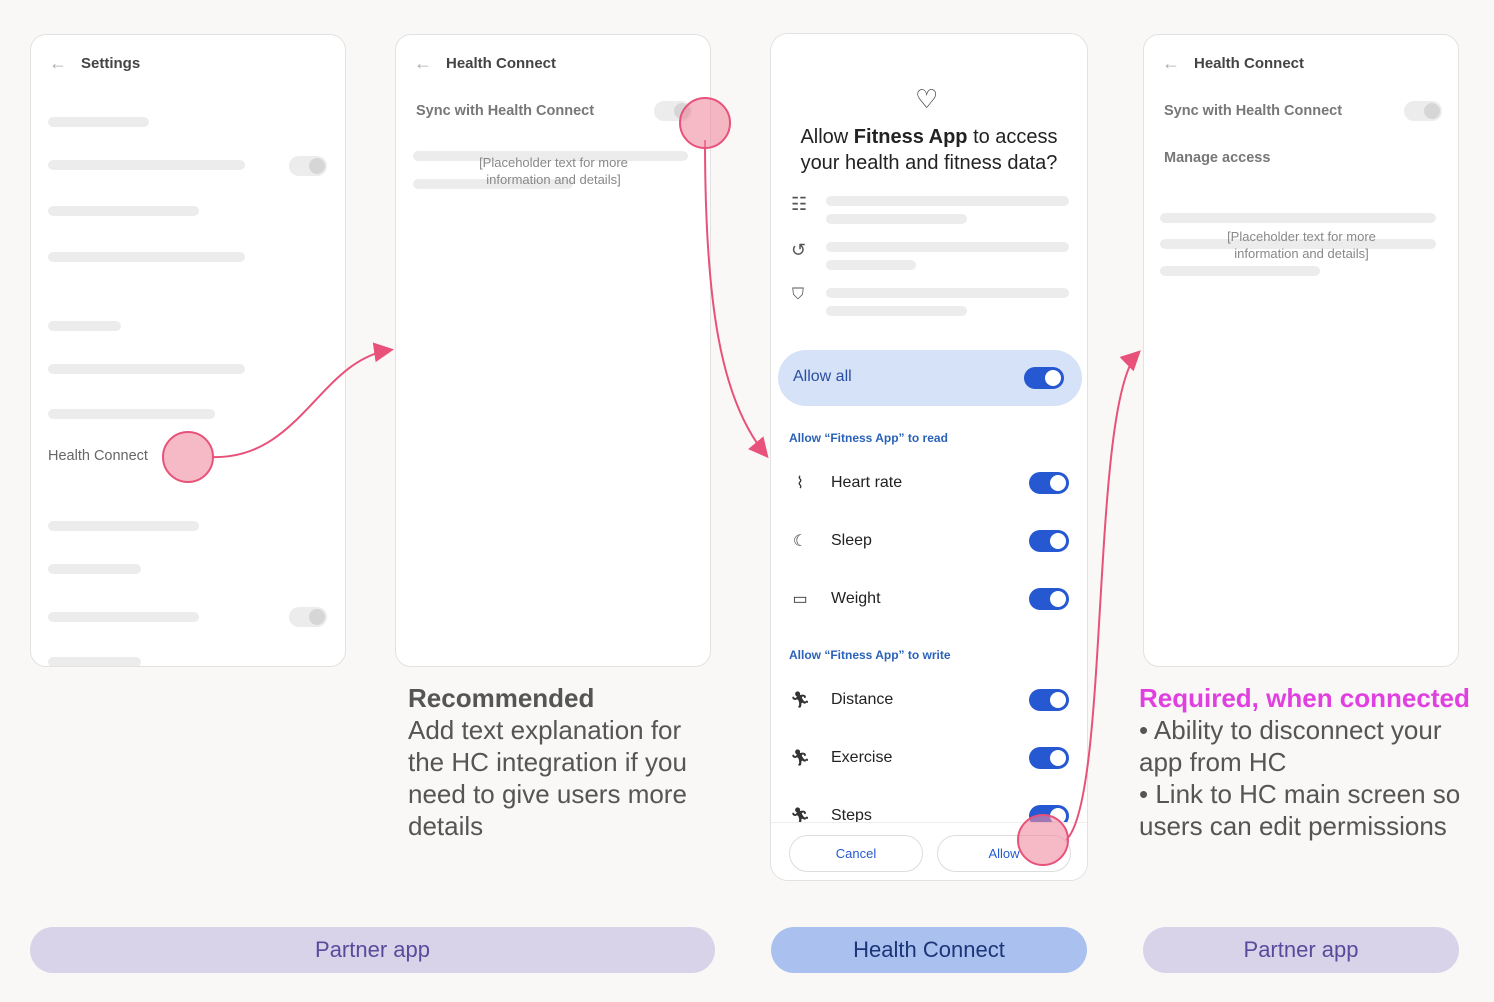 The width and height of the screenshot is (1494, 1002). I want to click on permission-weight: ▭ Weight, so click(929, 599).